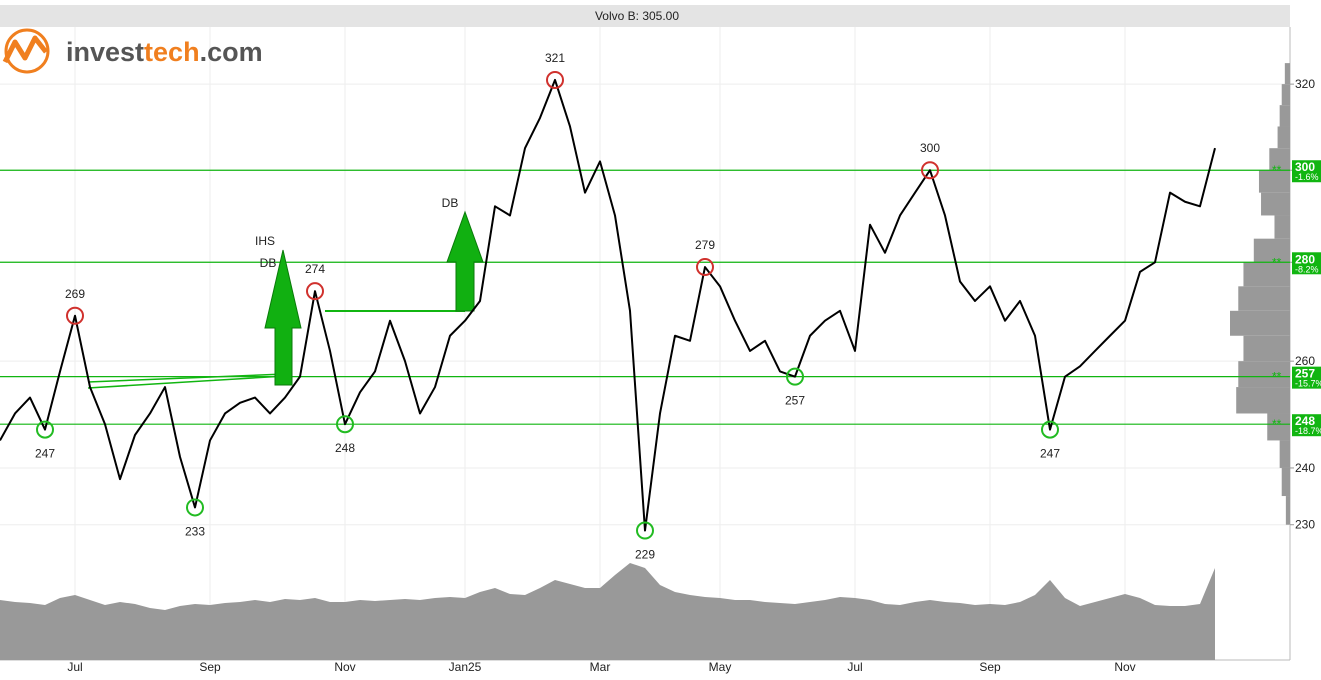 The width and height of the screenshot is (1321, 680). What do you see at coordinates (172, 52) in the screenshot?
I see `logo-part: tech` at bounding box center [172, 52].